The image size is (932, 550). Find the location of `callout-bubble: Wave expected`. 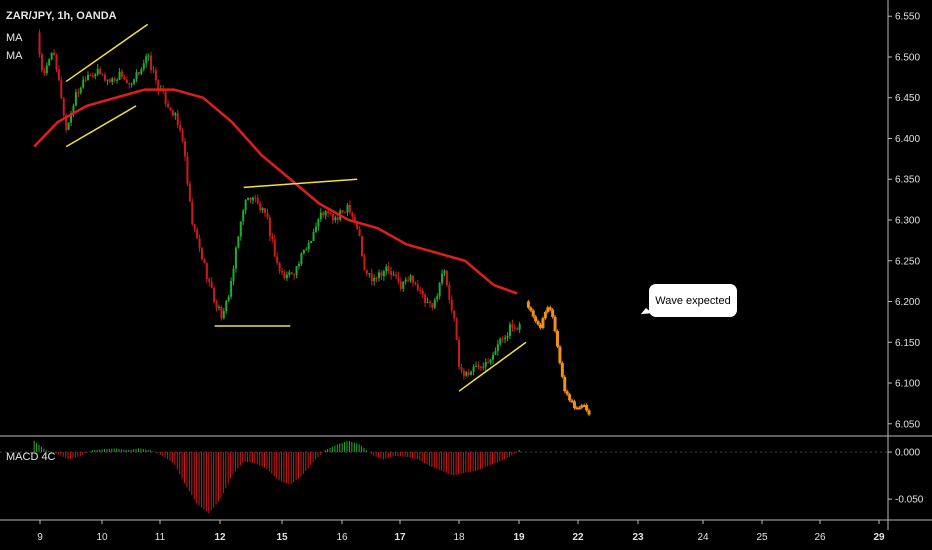

callout-bubble: Wave expected is located at coordinates (693, 300).